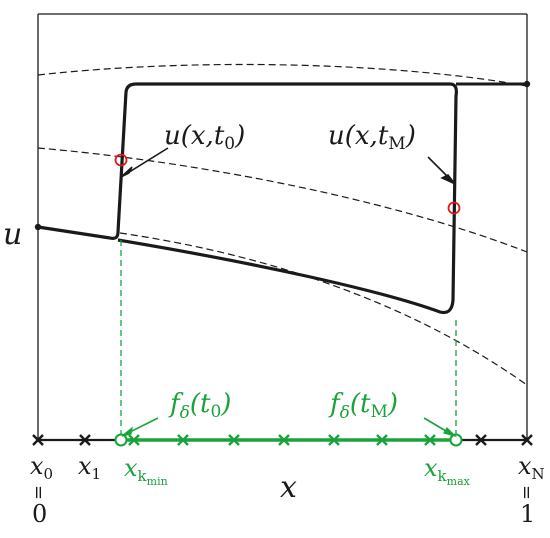 The image size is (550, 538). I want to click on equals-right: =, so click(526, 492).